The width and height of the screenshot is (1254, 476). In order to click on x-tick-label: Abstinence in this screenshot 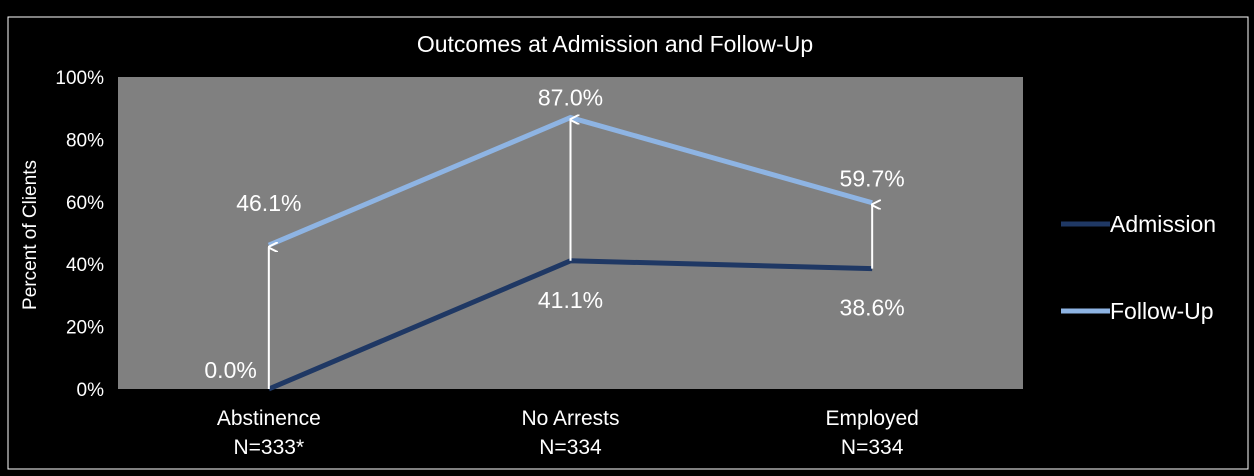, I will do `click(269, 418)`.